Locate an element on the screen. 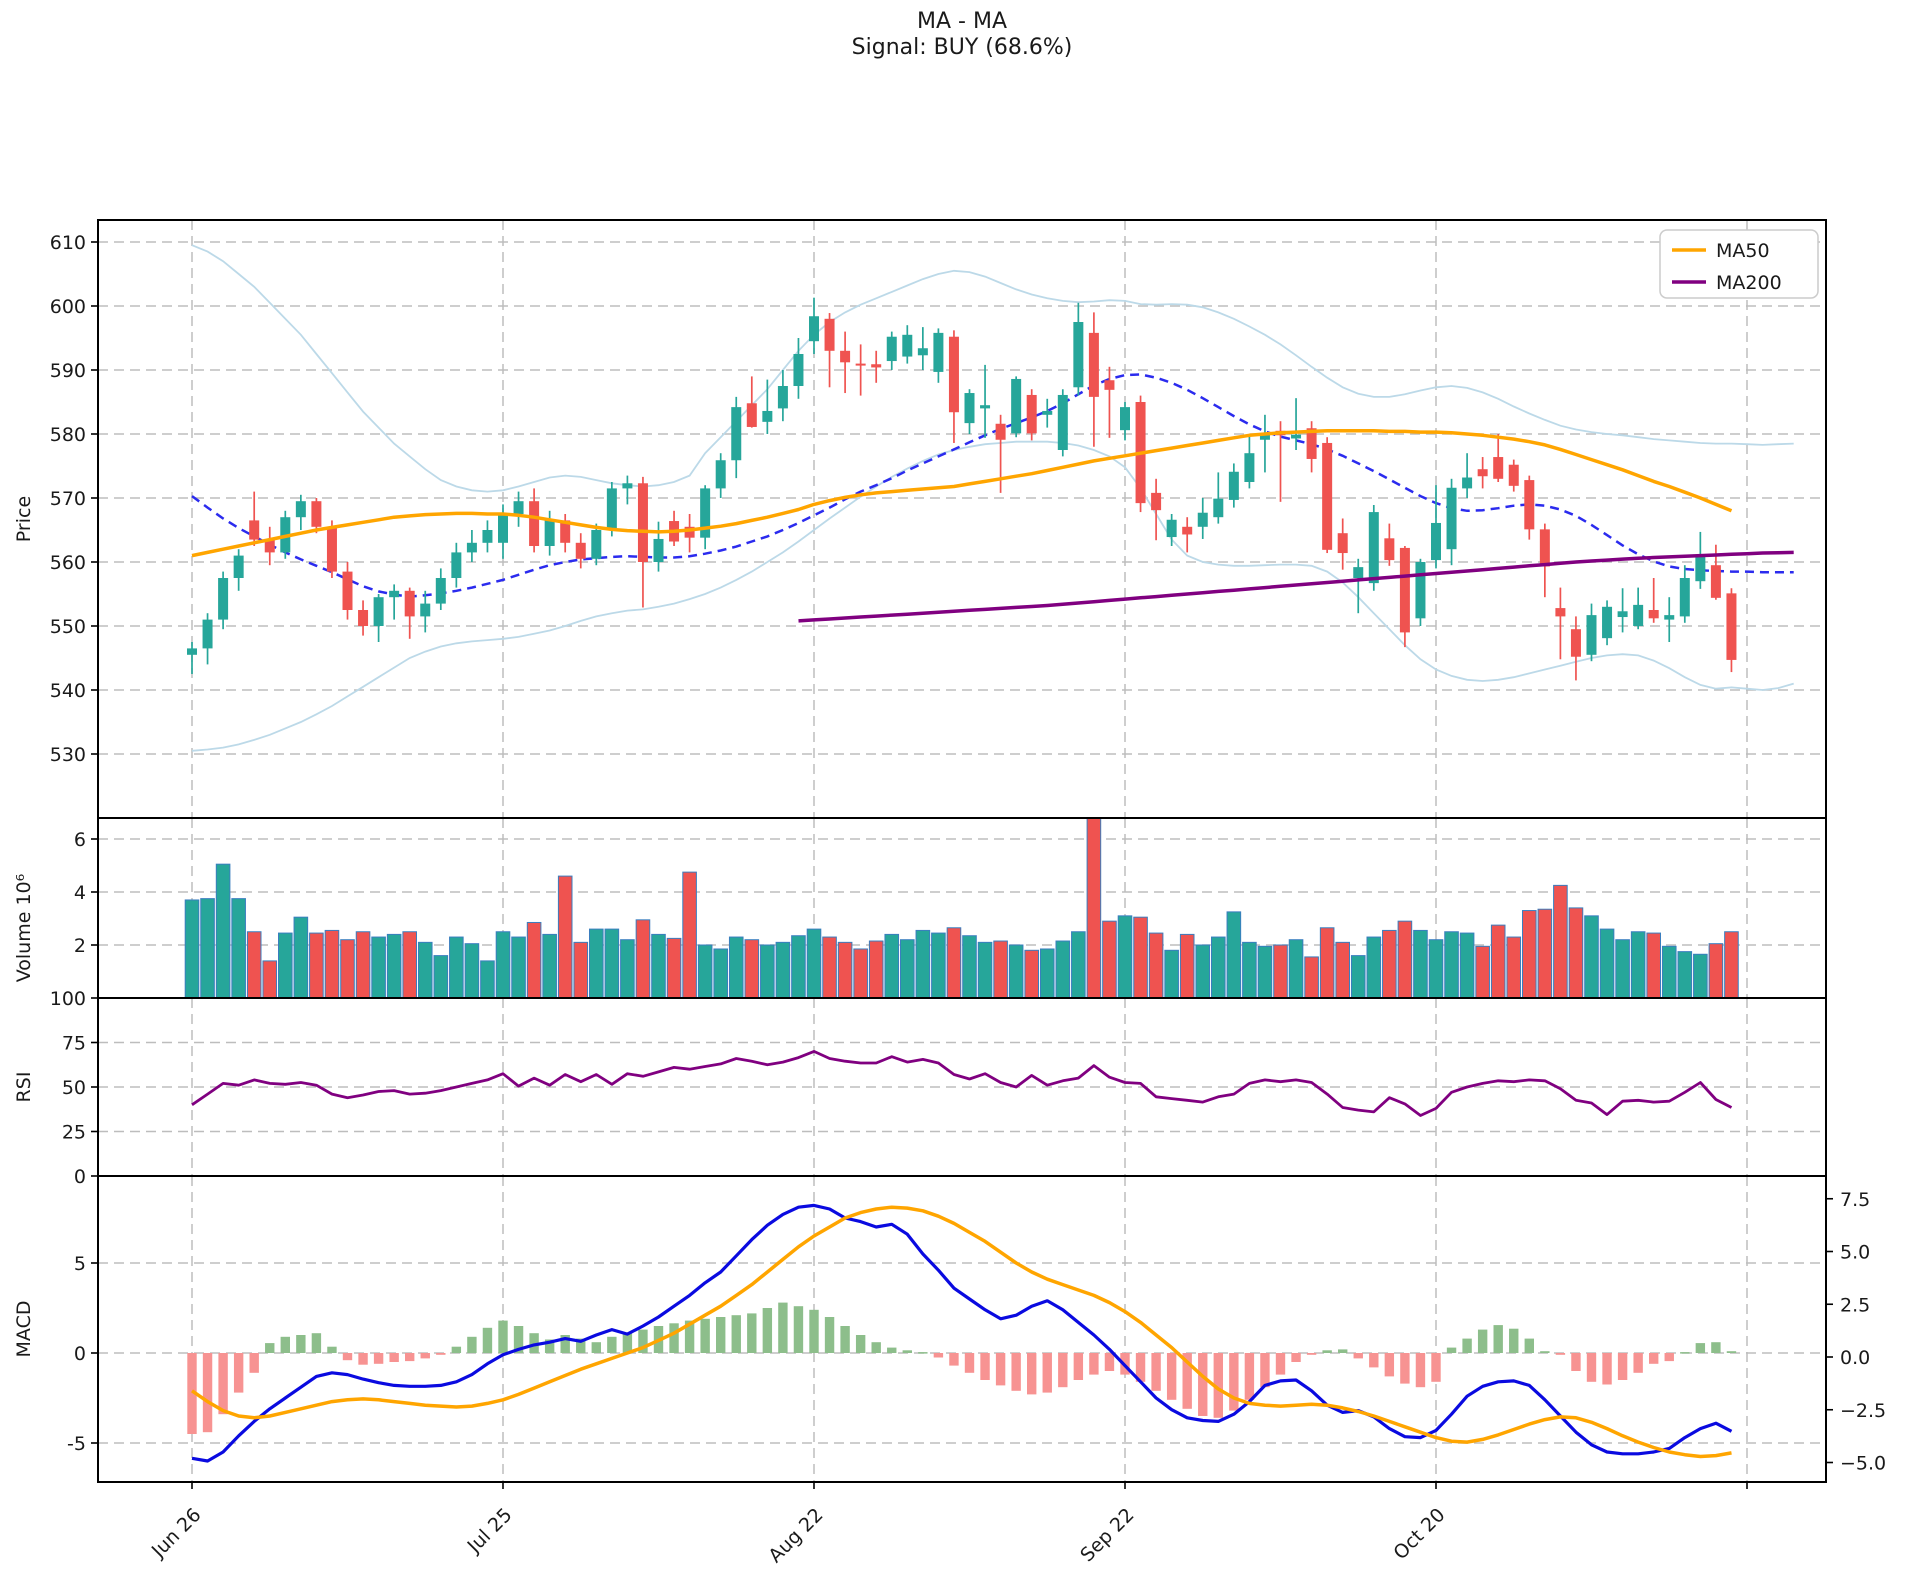 The width and height of the screenshot is (1906, 1580). rsi-ytick-label: 25 is located at coordinates (74, 1133).